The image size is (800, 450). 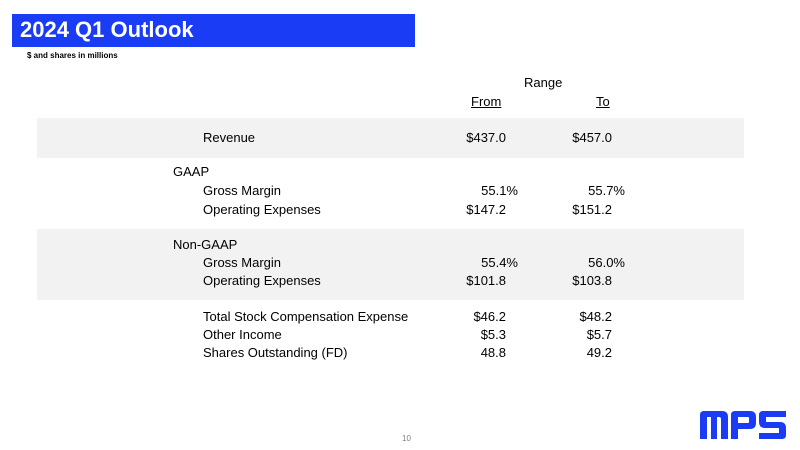 What do you see at coordinates (205, 244) in the screenshot?
I see `section-header-nongaap: Non-GAAP` at bounding box center [205, 244].